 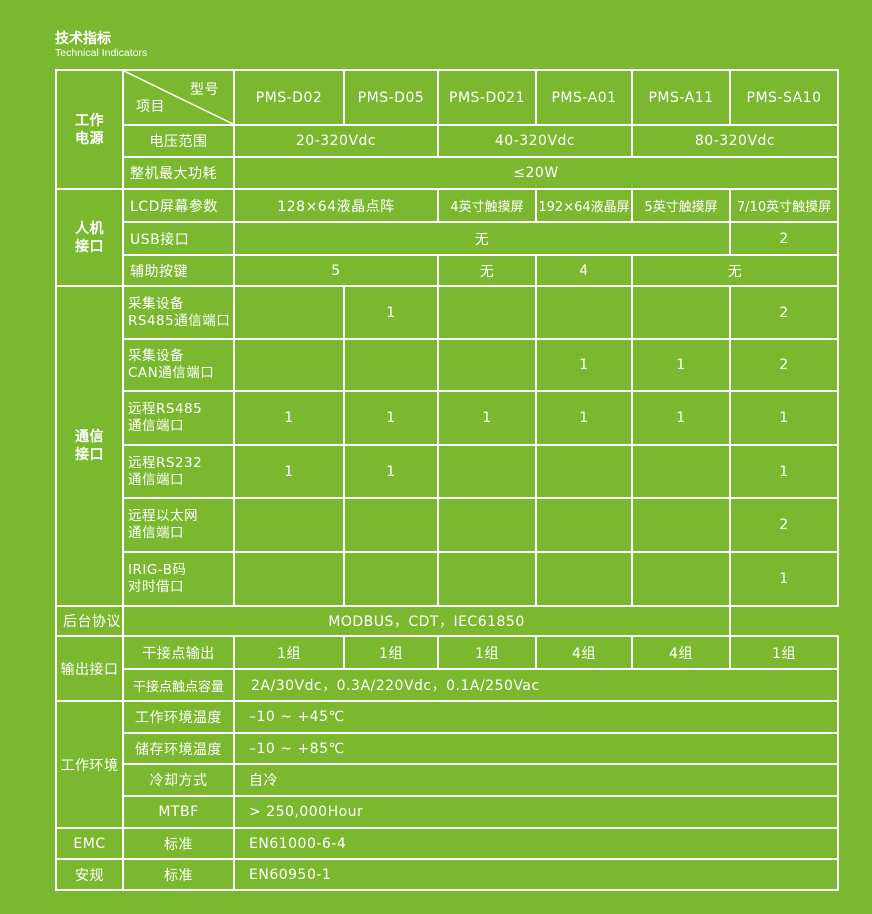 I want to click on cell: 40-320Vdc, so click(x=535, y=141).